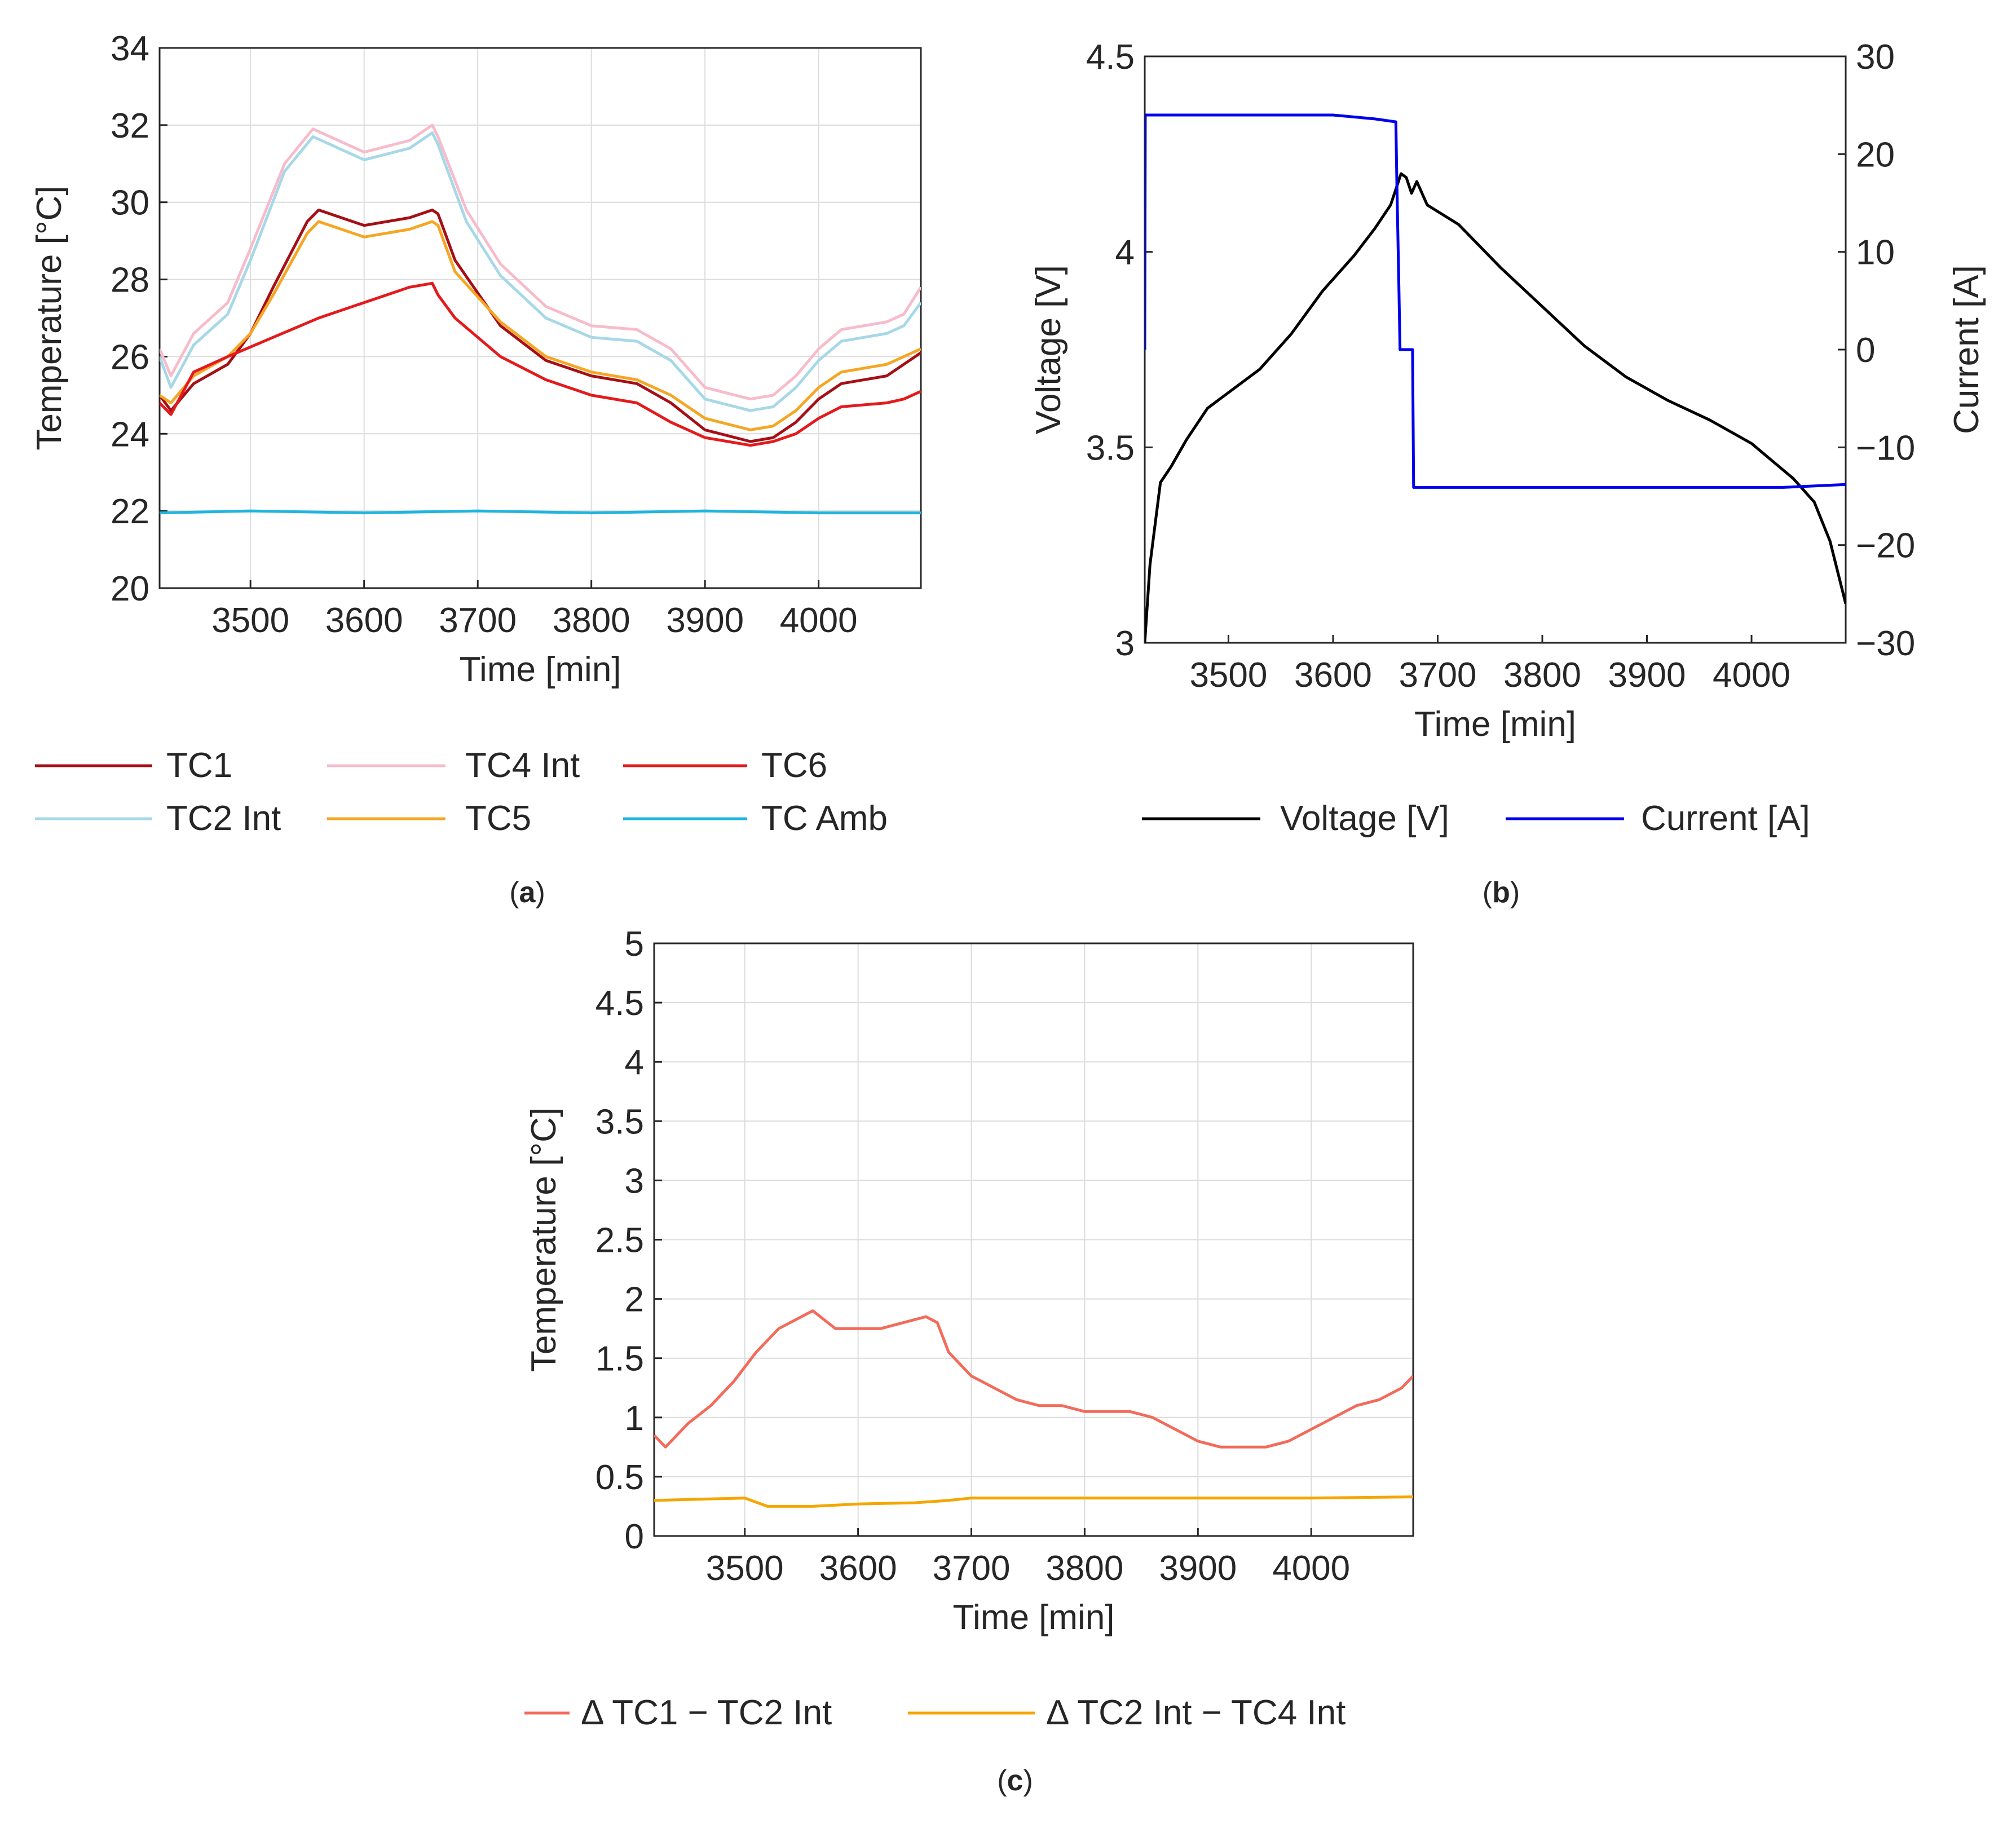 The width and height of the screenshot is (2016, 1823). I want to click on y-tick-label: 28, so click(130, 280).